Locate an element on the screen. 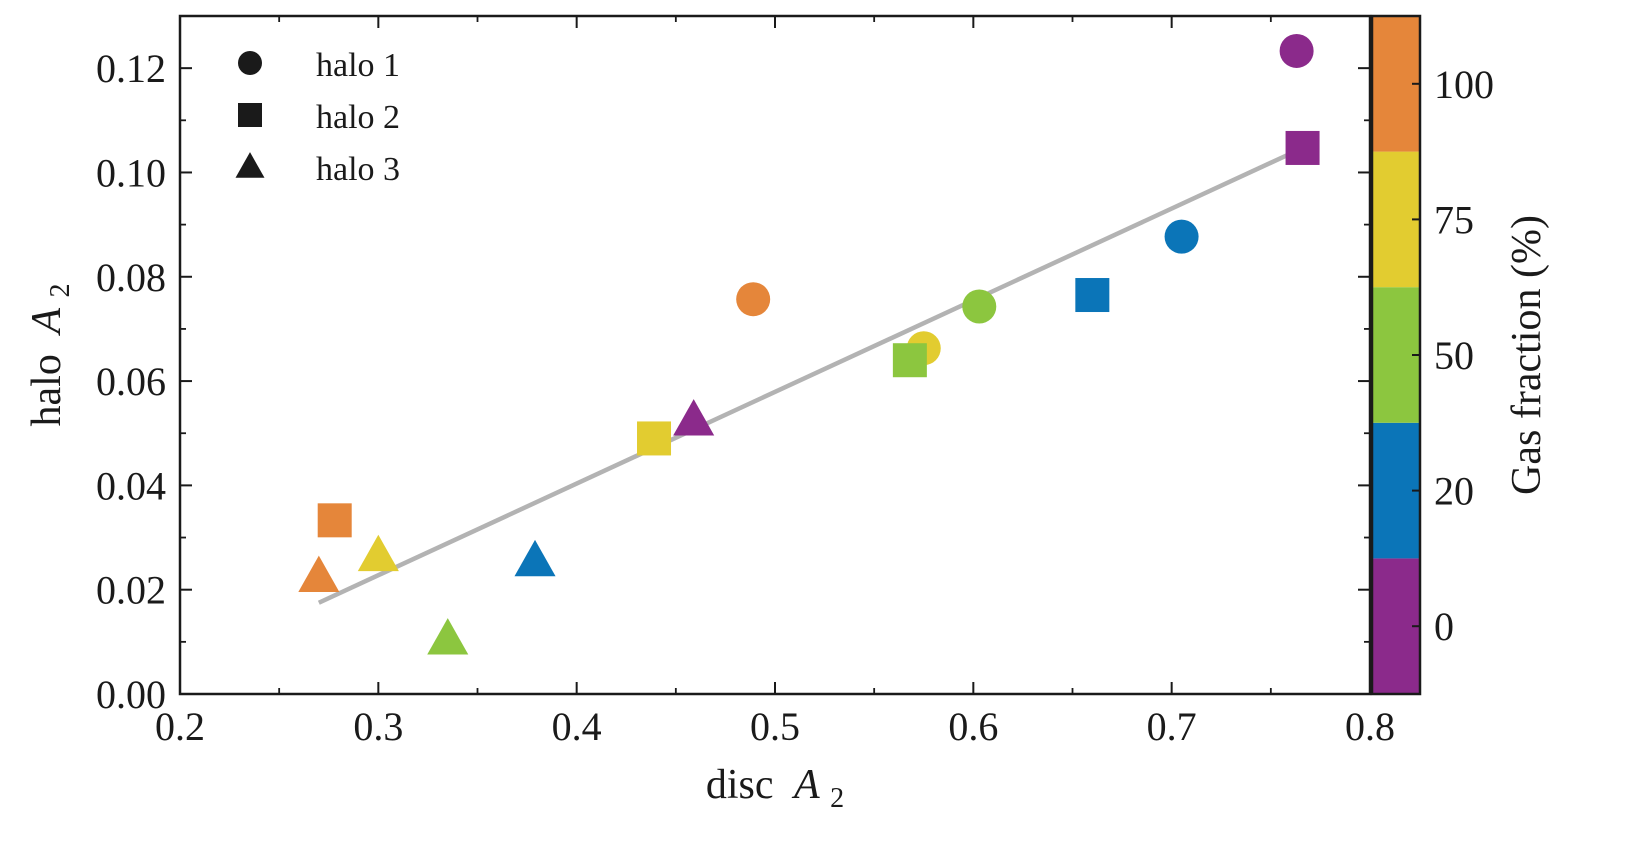  y-axis-label-var: A is located at coordinates (47, 322).